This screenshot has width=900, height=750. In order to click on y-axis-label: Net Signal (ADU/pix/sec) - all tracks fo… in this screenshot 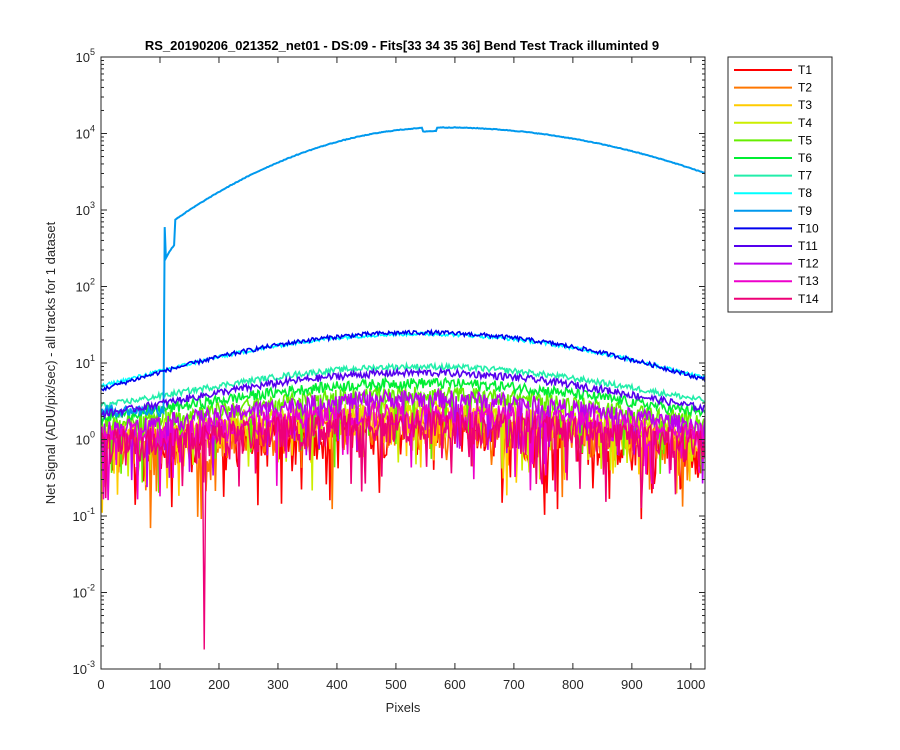, I will do `click(50, 362)`.